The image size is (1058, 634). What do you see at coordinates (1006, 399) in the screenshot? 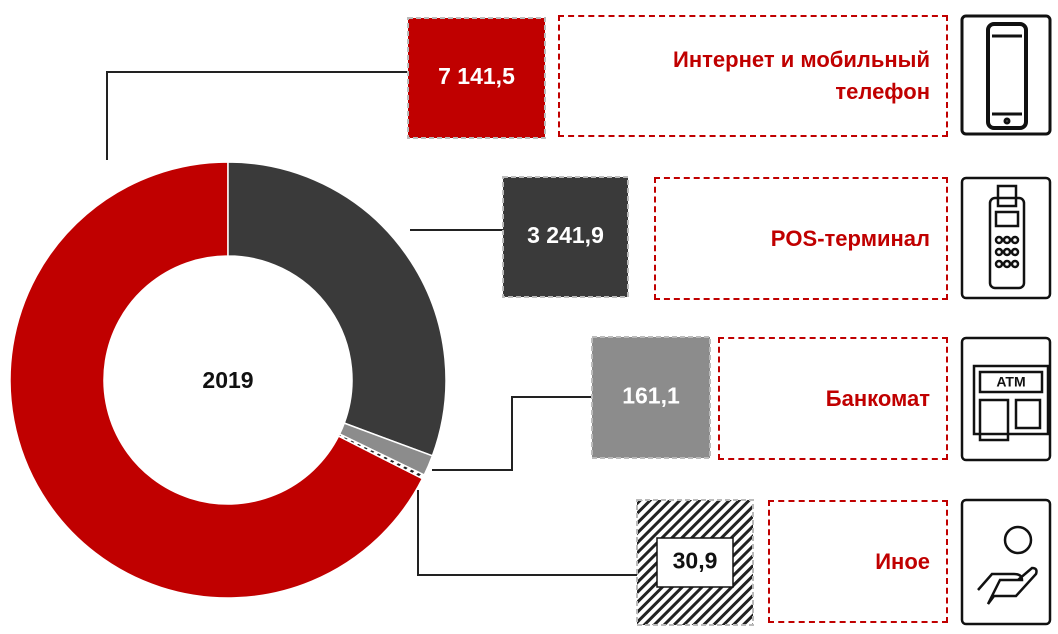
I see `icon-atm: ATM` at bounding box center [1006, 399].